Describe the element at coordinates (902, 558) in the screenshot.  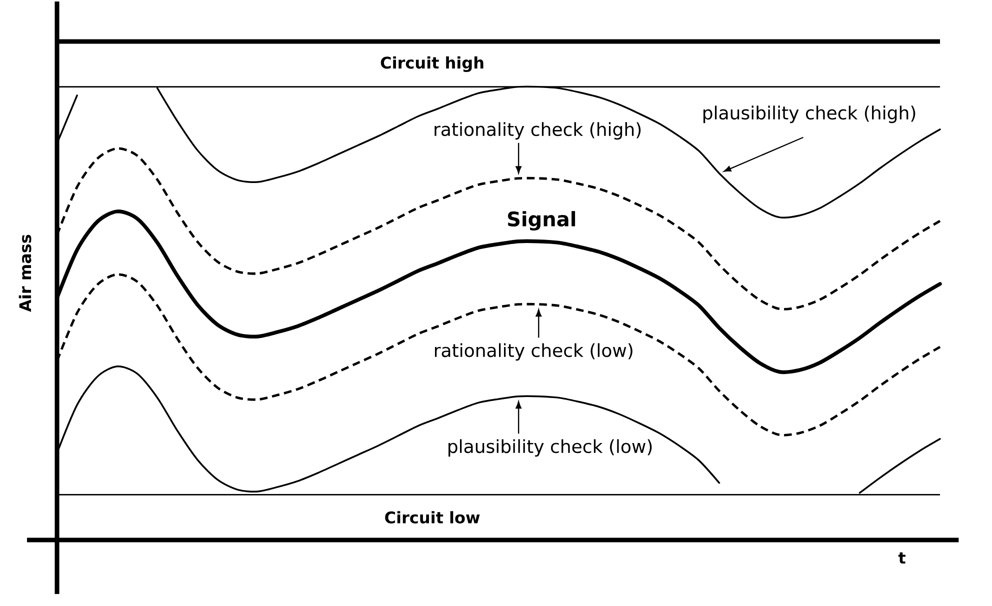
I see `x-axis-title: t` at that location.